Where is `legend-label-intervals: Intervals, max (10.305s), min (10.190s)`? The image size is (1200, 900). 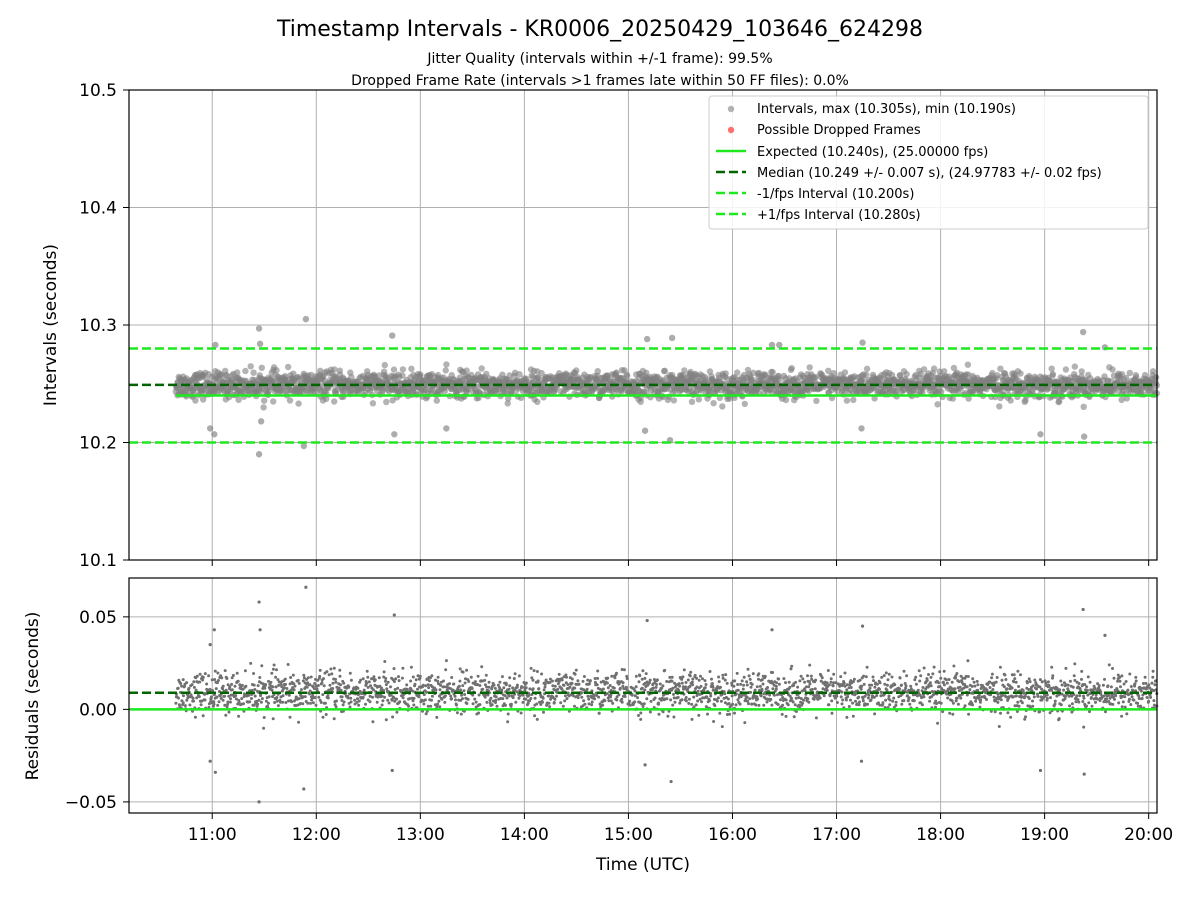 legend-label-intervals: Intervals, max (10.305s), min (10.190s) is located at coordinates (886, 109).